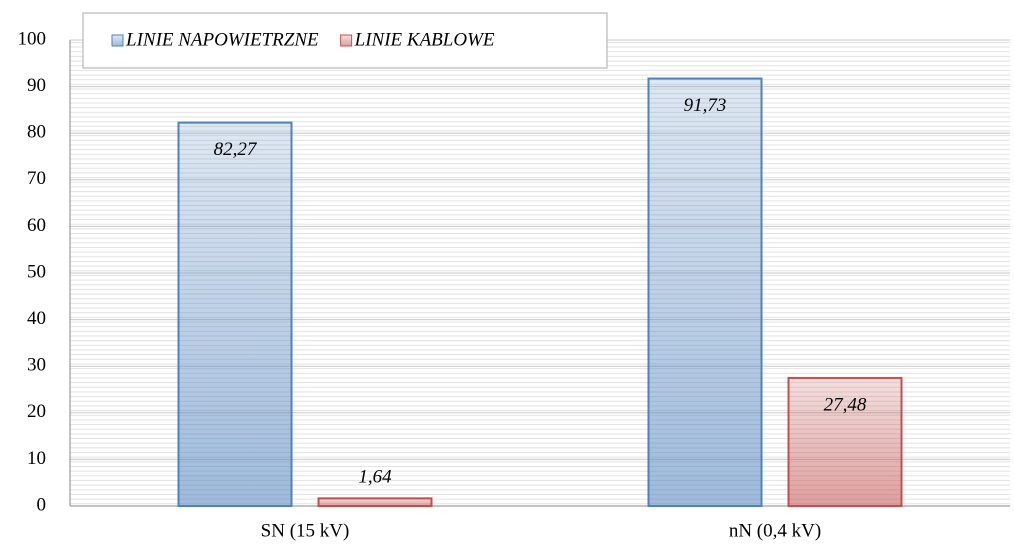 The image size is (1014, 547). I want to click on y-tick-label: 30, so click(36, 365).